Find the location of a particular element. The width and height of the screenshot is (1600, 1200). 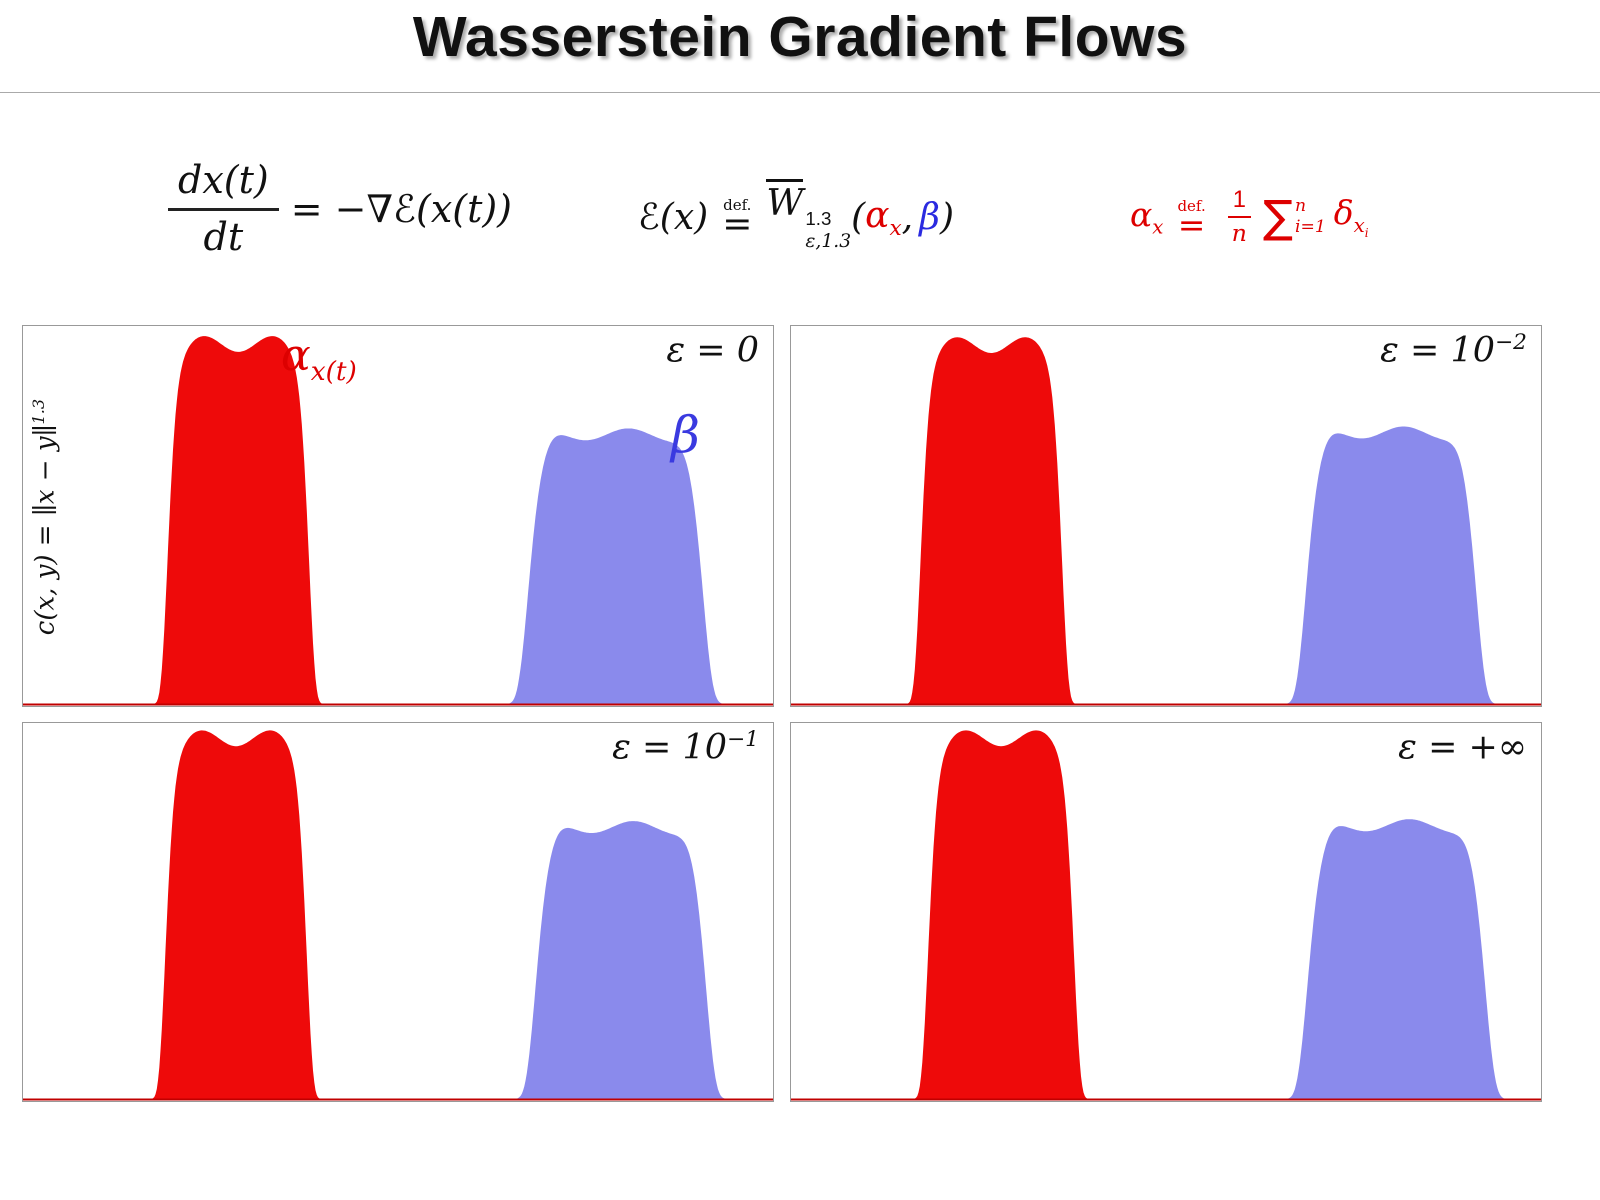

close-paren: ) is located at coordinates (946, 218).